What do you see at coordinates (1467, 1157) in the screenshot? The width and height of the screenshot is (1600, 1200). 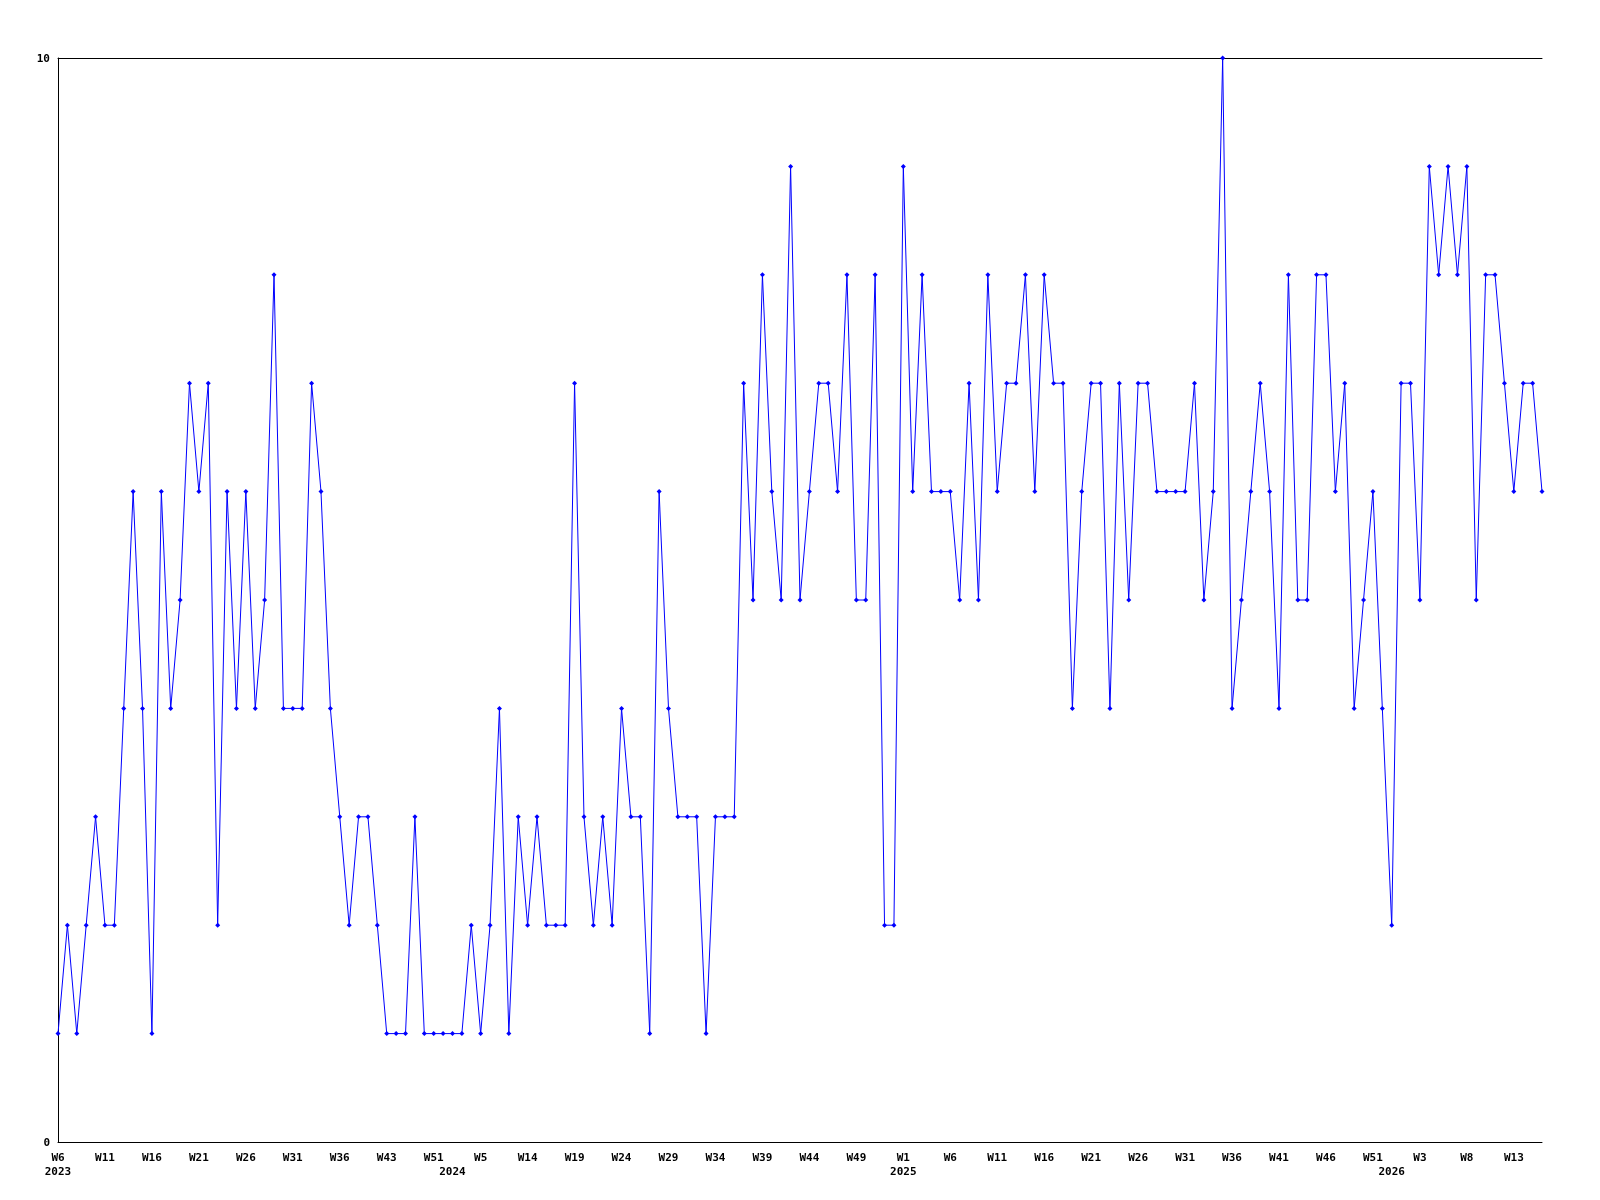 I see `x-tick-label: W8` at bounding box center [1467, 1157].